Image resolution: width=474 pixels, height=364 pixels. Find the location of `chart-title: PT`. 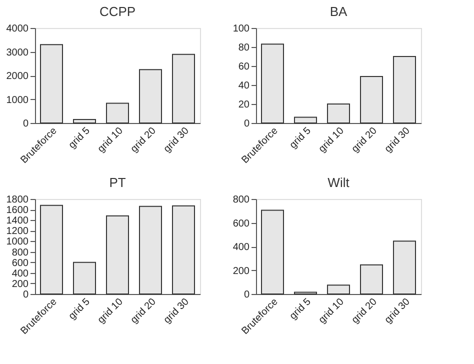

chart-title: PT is located at coordinates (117, 182).